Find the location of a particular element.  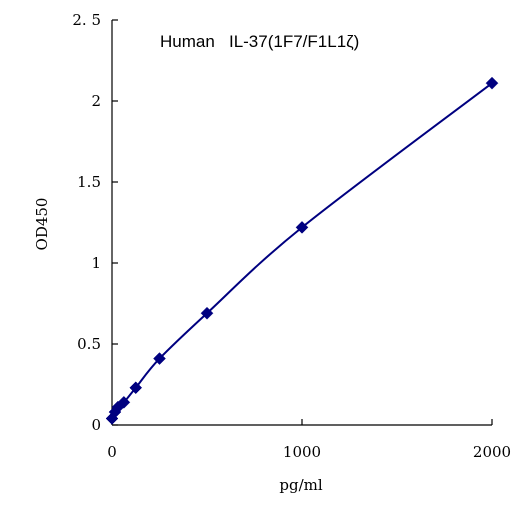

x-axis-label: pg/ml is located at coordinates (300, 485).